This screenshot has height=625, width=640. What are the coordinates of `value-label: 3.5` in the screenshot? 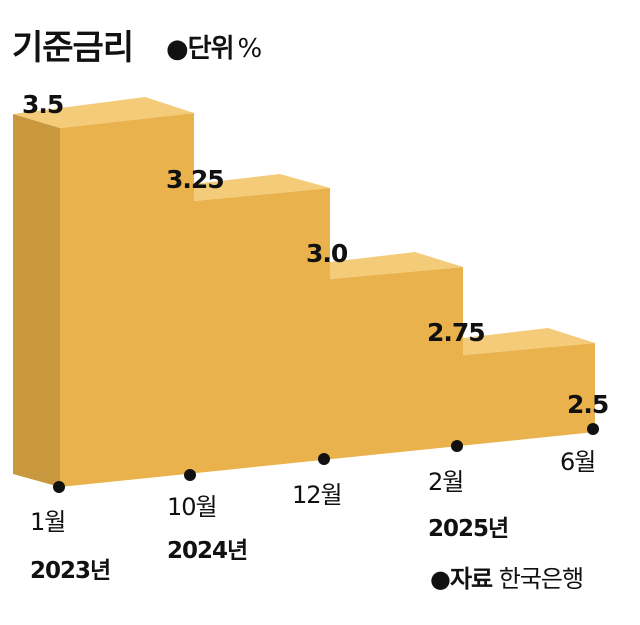 It's located at (43, 104).